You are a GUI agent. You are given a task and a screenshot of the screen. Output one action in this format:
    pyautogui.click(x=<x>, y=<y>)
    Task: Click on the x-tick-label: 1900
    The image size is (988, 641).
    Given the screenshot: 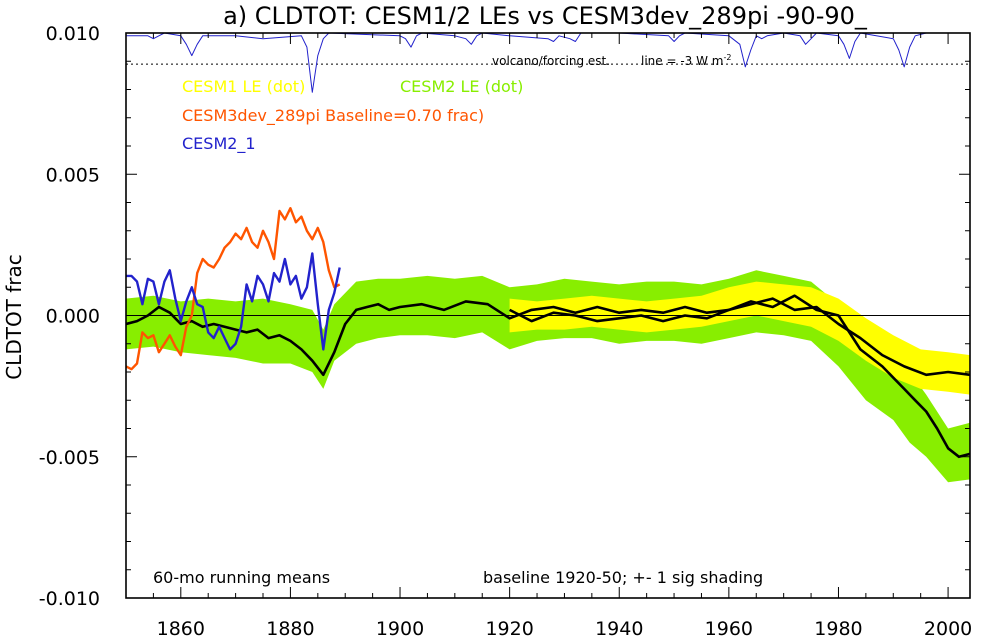 What is the action you would take?
    pyautogui.click(x=400, y=629)
    